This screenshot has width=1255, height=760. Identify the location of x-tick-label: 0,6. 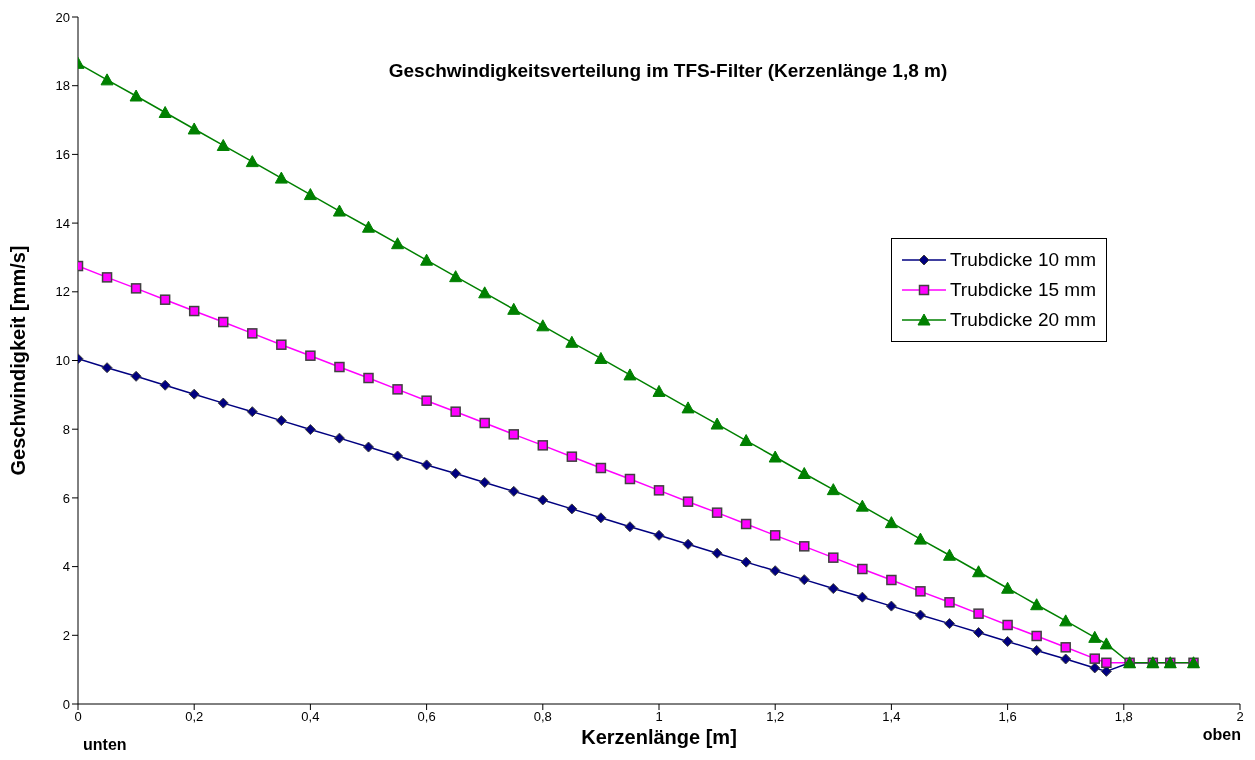
(426, 717).